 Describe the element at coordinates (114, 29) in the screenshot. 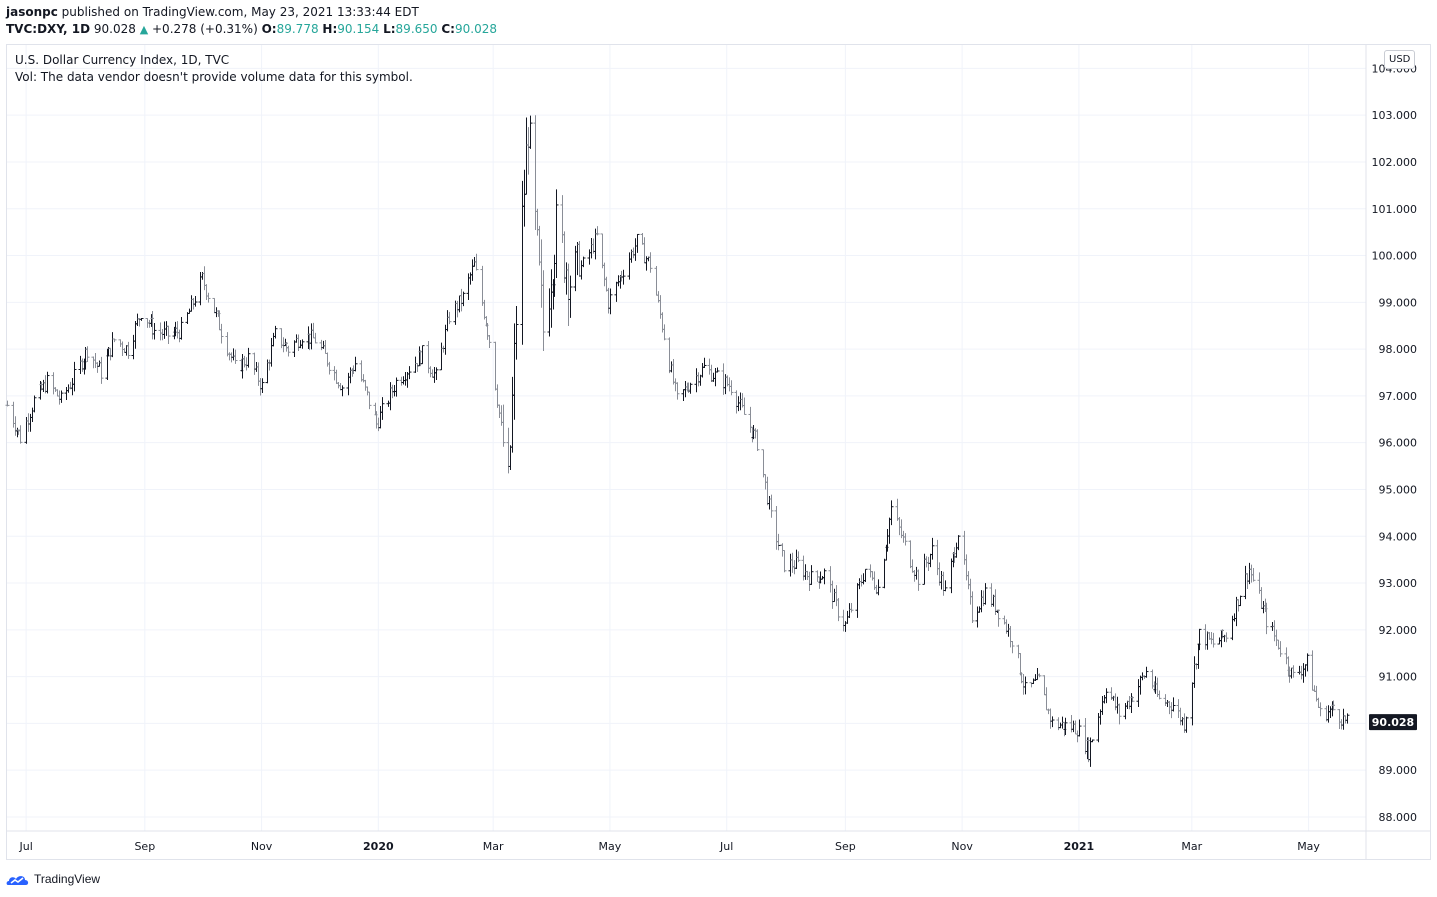

I see `last-price: 90.028` at that location.